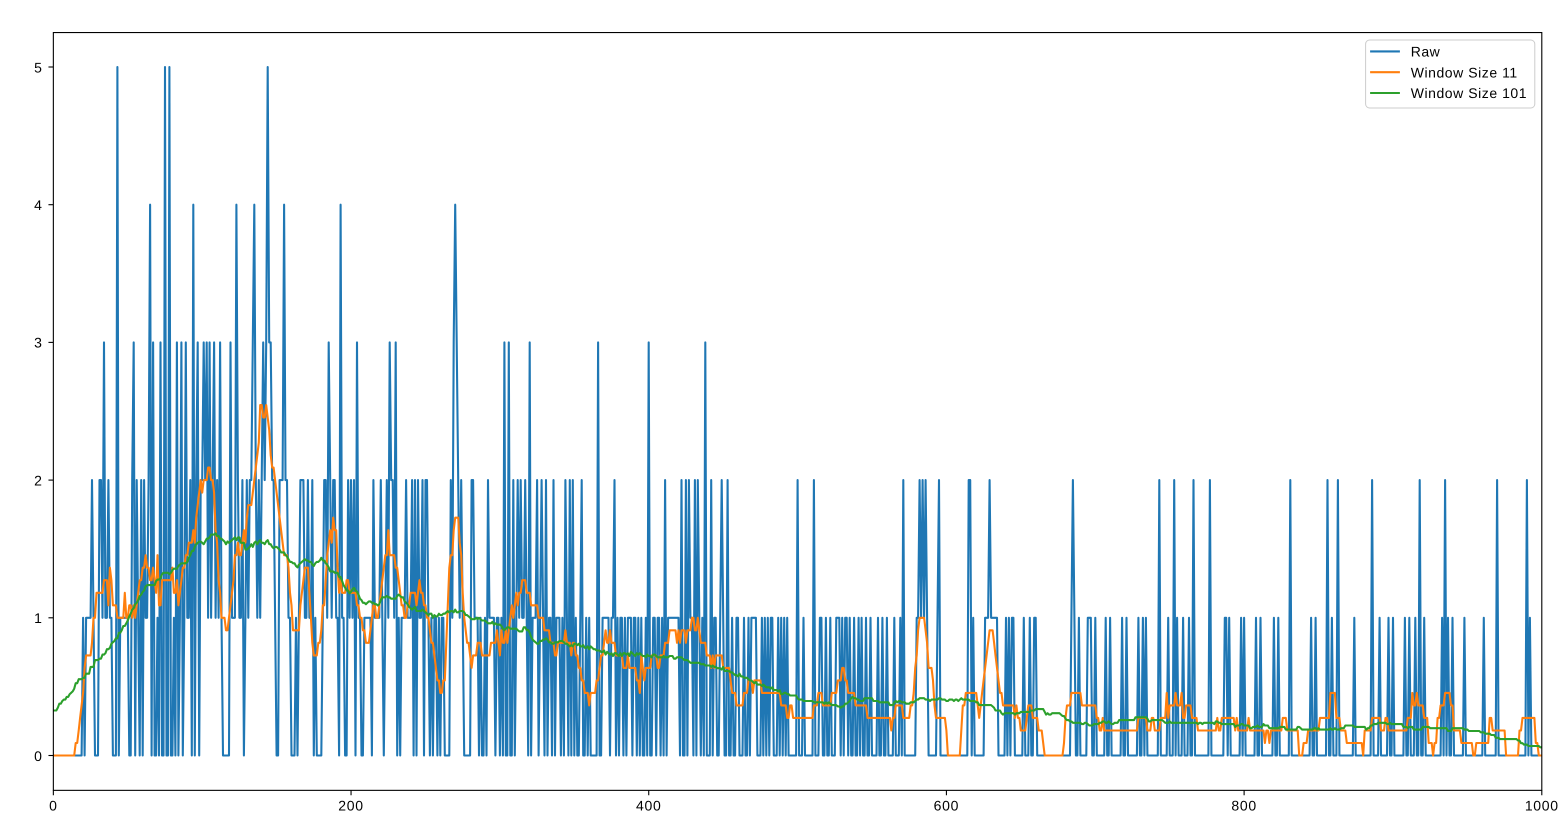 This screenshot has height=837, width=1566. I want to click on svg-text: Window Size 101, so click(1469, 93).